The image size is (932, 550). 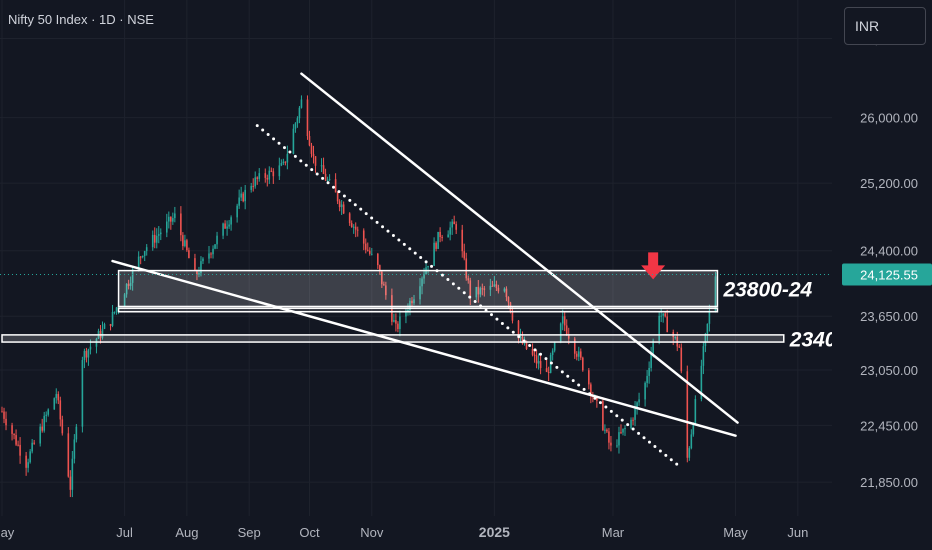 I want to click on x-tick-label: 2025, so click(x=494, y=532).